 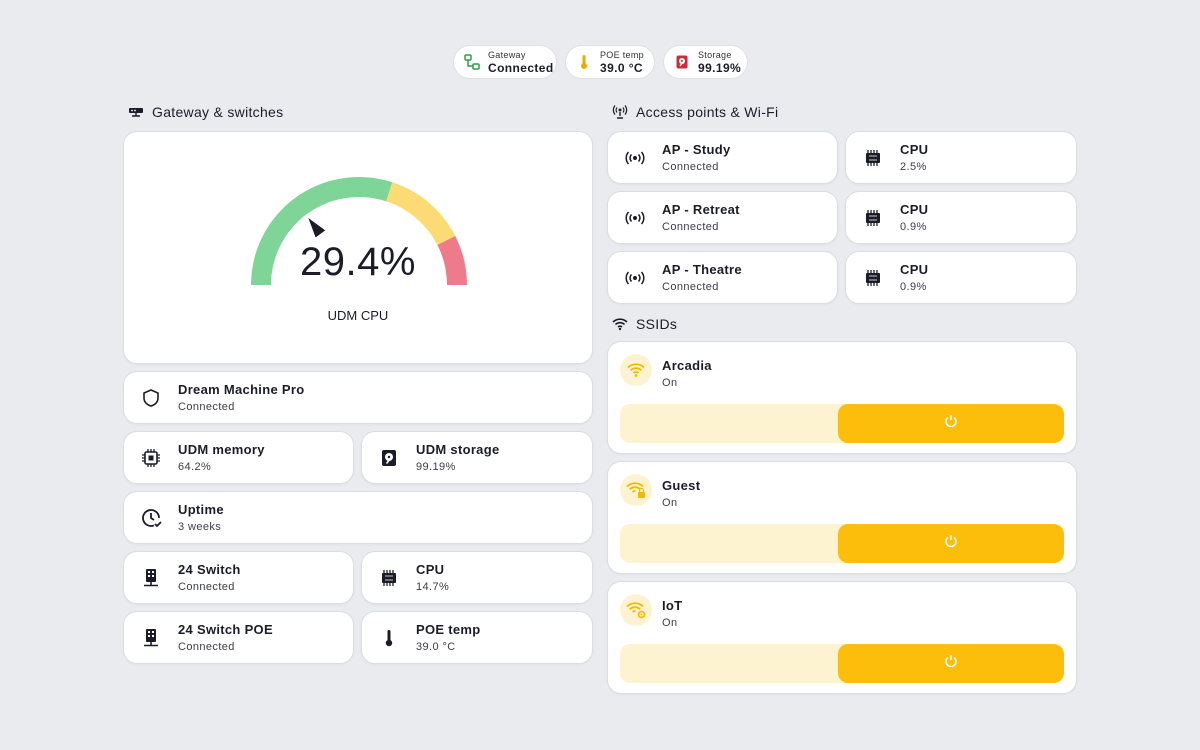 I want to click on wifi-lock-icon, so click(x=636, y=490).